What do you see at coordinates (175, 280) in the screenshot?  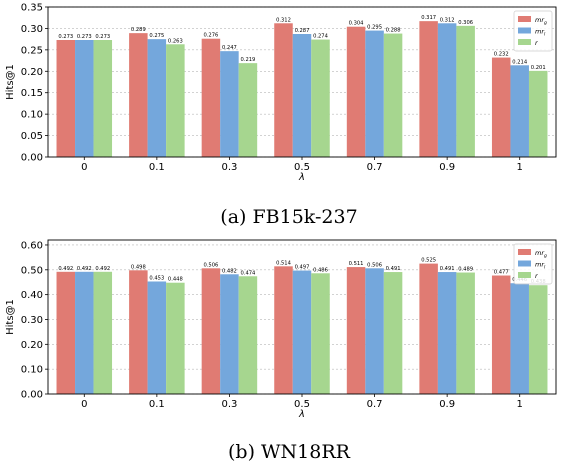 I see `bar-value-label: 0.448` at bounding box center [175, 280].